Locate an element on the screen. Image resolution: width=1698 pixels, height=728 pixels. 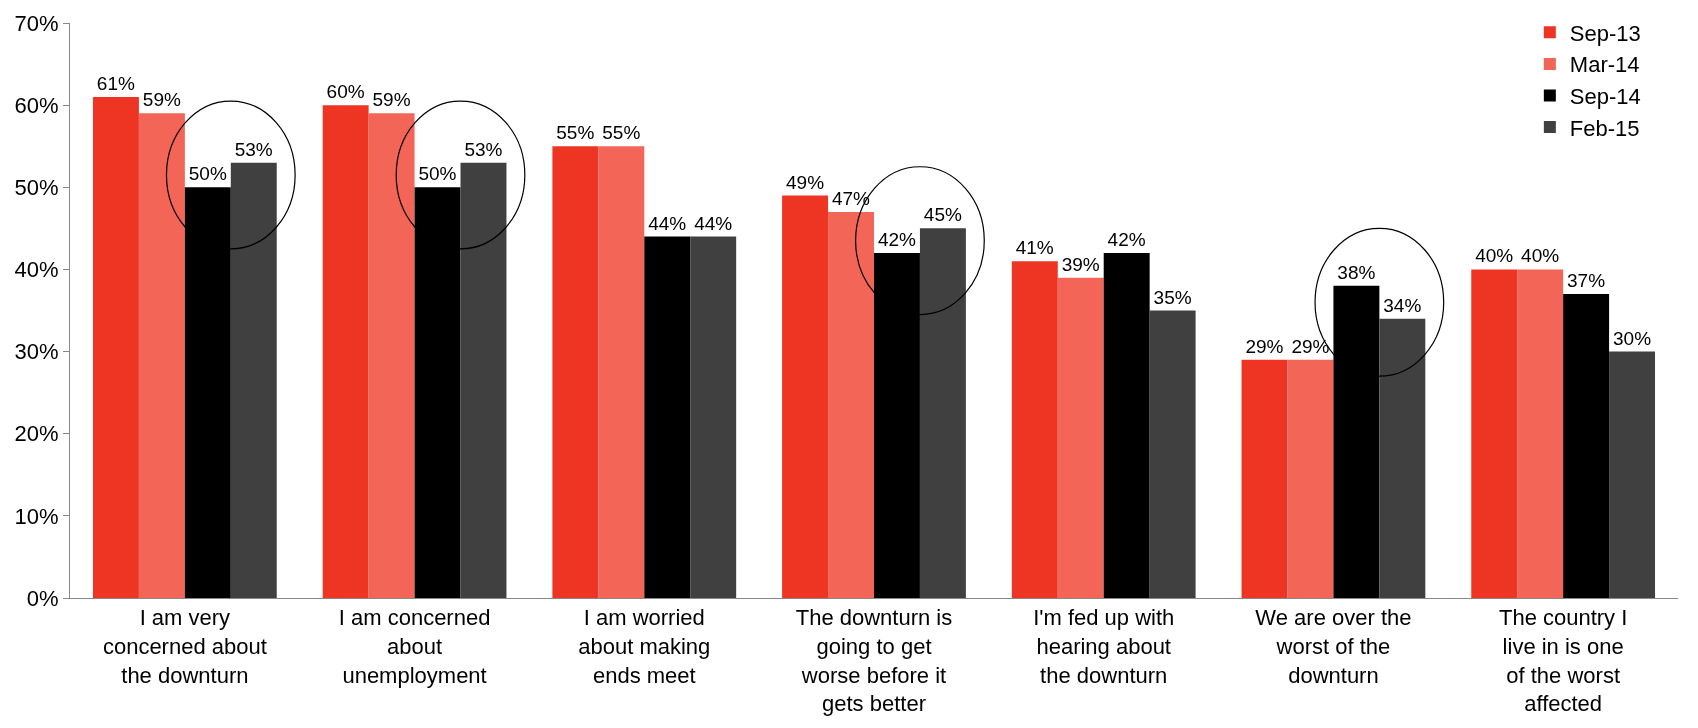
data-label: 60% is located at coordinates (345, 92).